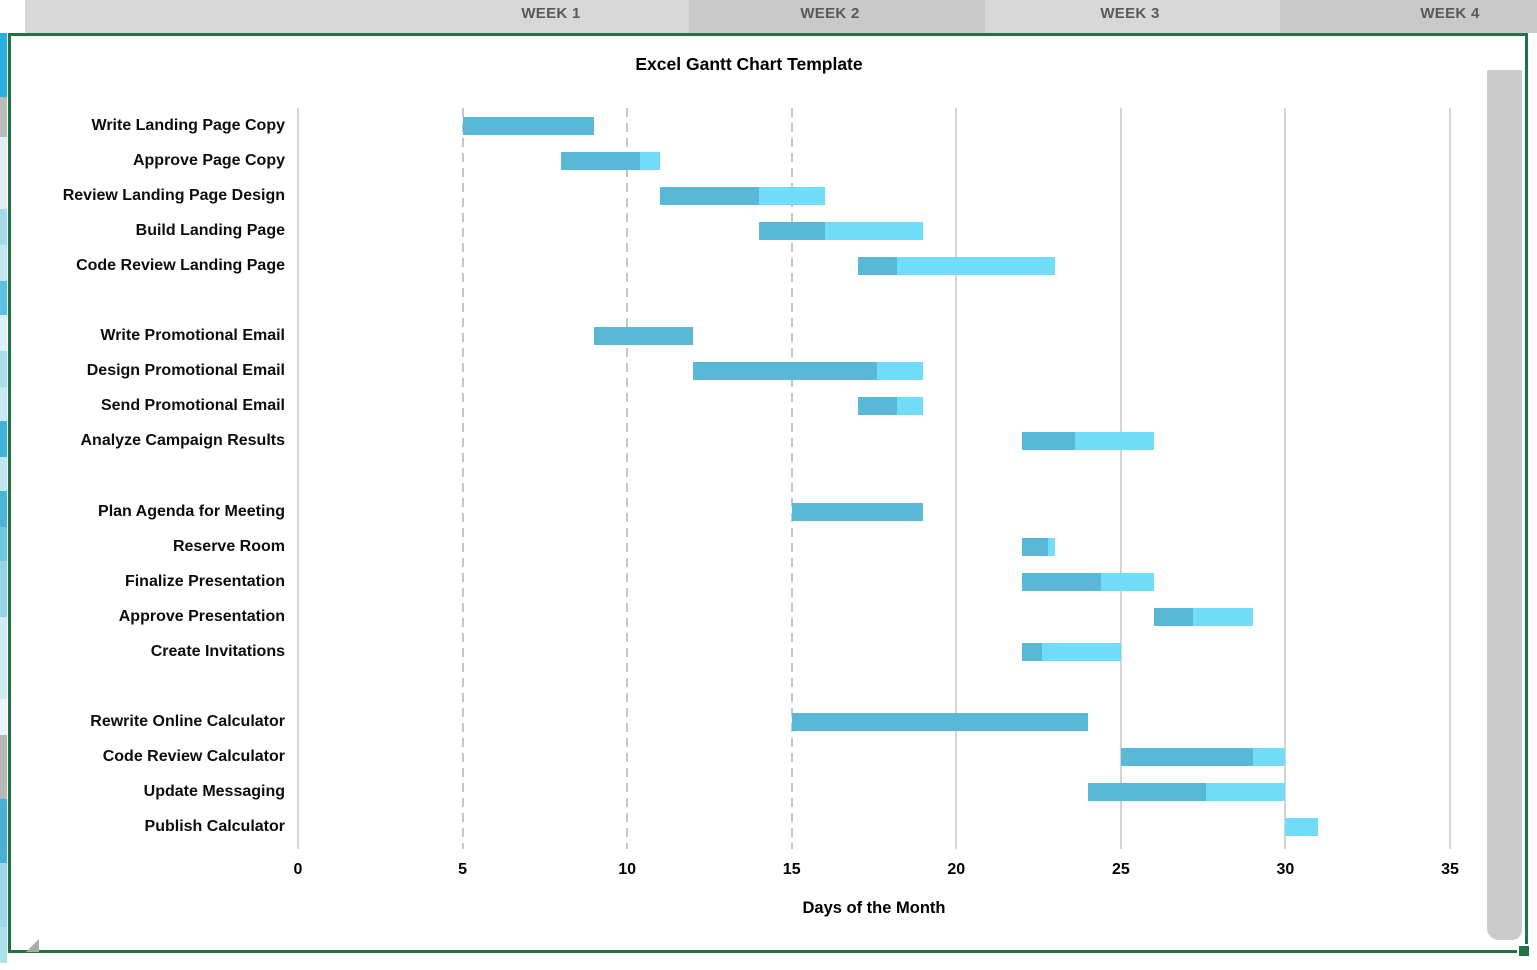 The width and height of the screenshot is (1537, 970). What do you see at coordinates (142, 687) in the screenshot?
I see `category-label` at bounding box center [142, 687].